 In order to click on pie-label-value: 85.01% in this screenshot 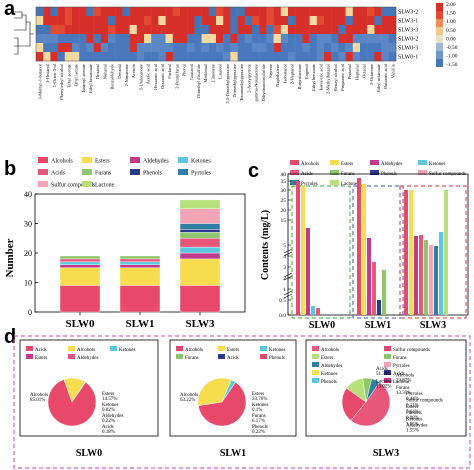, I will do `click(37, 400)`.